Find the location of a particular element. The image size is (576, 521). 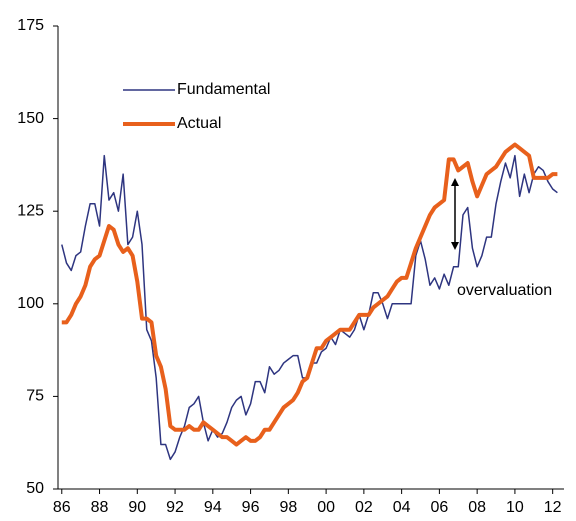

y-tick-label: 125 is located at coordinates (30, 210).